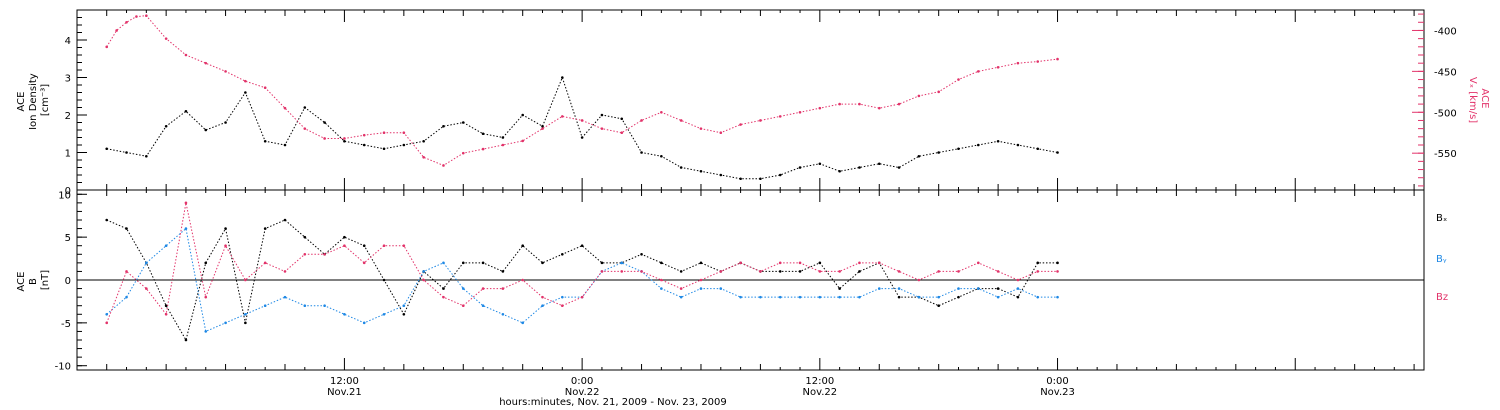 This screenshot has width=1500, height=410. I want to click on vx-axis-title: ACE Vₓ [km/s], so click(1478, 100).